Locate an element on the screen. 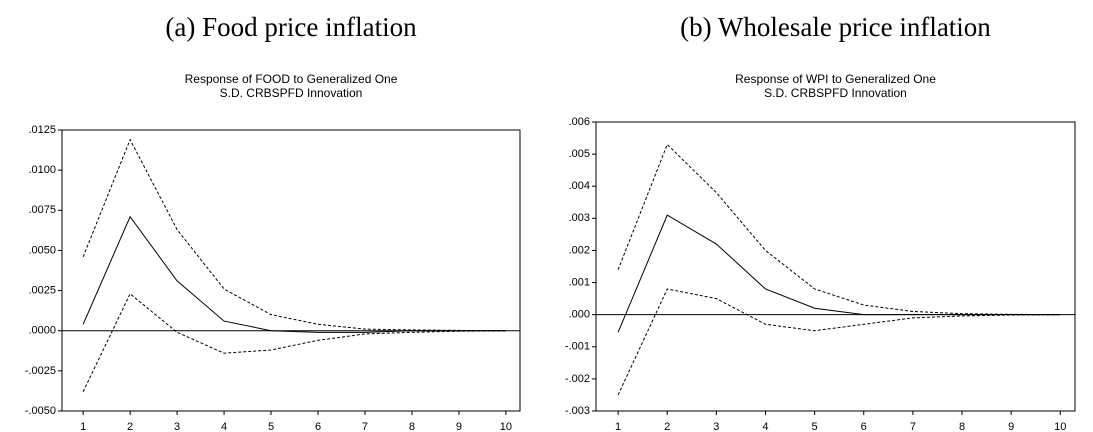 The width and height of the screenshot is (1093, 432). y-tick-label: .005 is located at coordinates (579, 154).